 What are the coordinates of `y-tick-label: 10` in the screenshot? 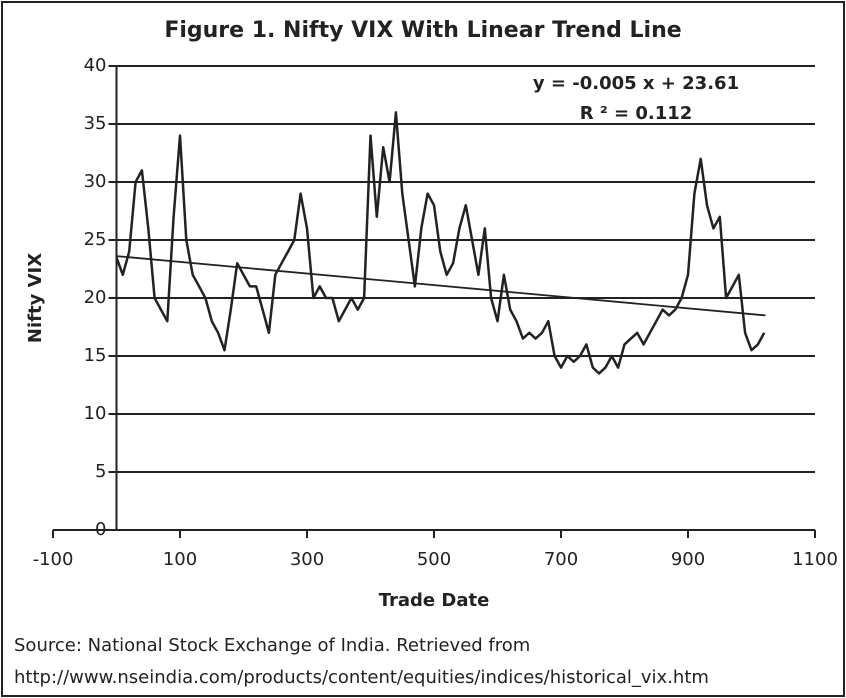 It's located at (95, 413).